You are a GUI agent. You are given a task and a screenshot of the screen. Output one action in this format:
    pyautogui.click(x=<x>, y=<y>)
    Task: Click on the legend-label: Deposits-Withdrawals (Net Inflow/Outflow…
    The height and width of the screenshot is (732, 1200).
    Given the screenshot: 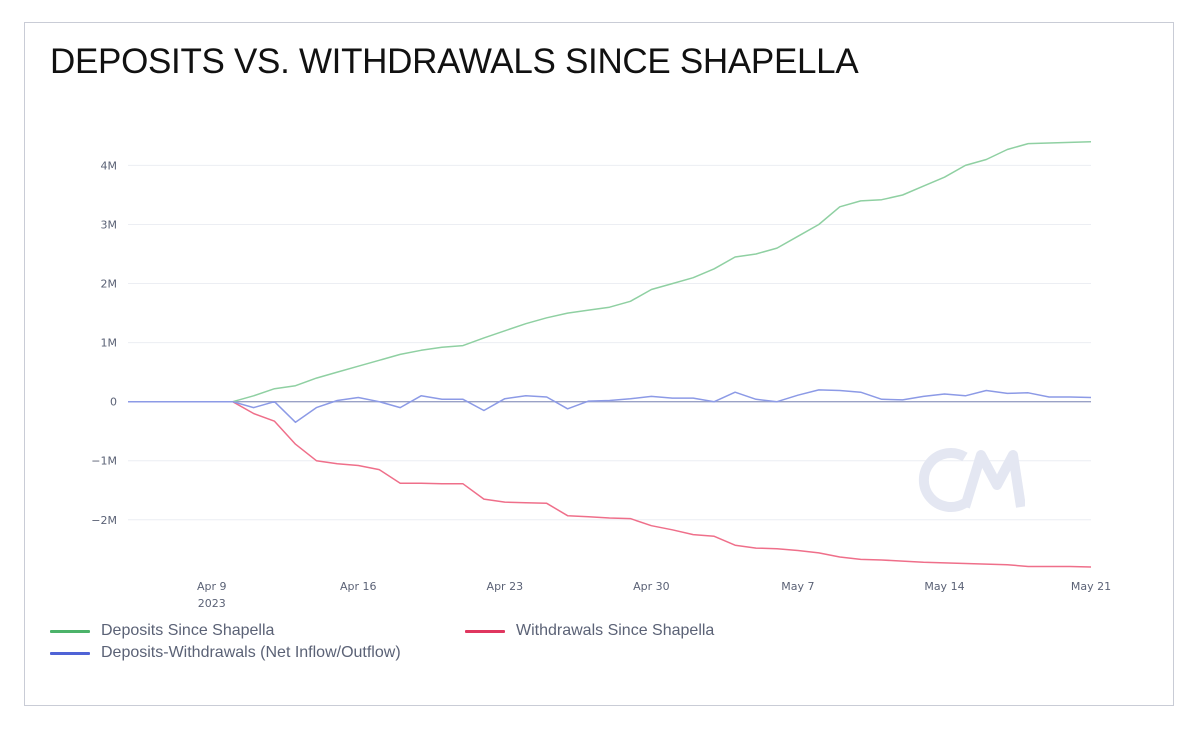 What is the action you would take?
    pyautogui.click(x=251, y=652)
    